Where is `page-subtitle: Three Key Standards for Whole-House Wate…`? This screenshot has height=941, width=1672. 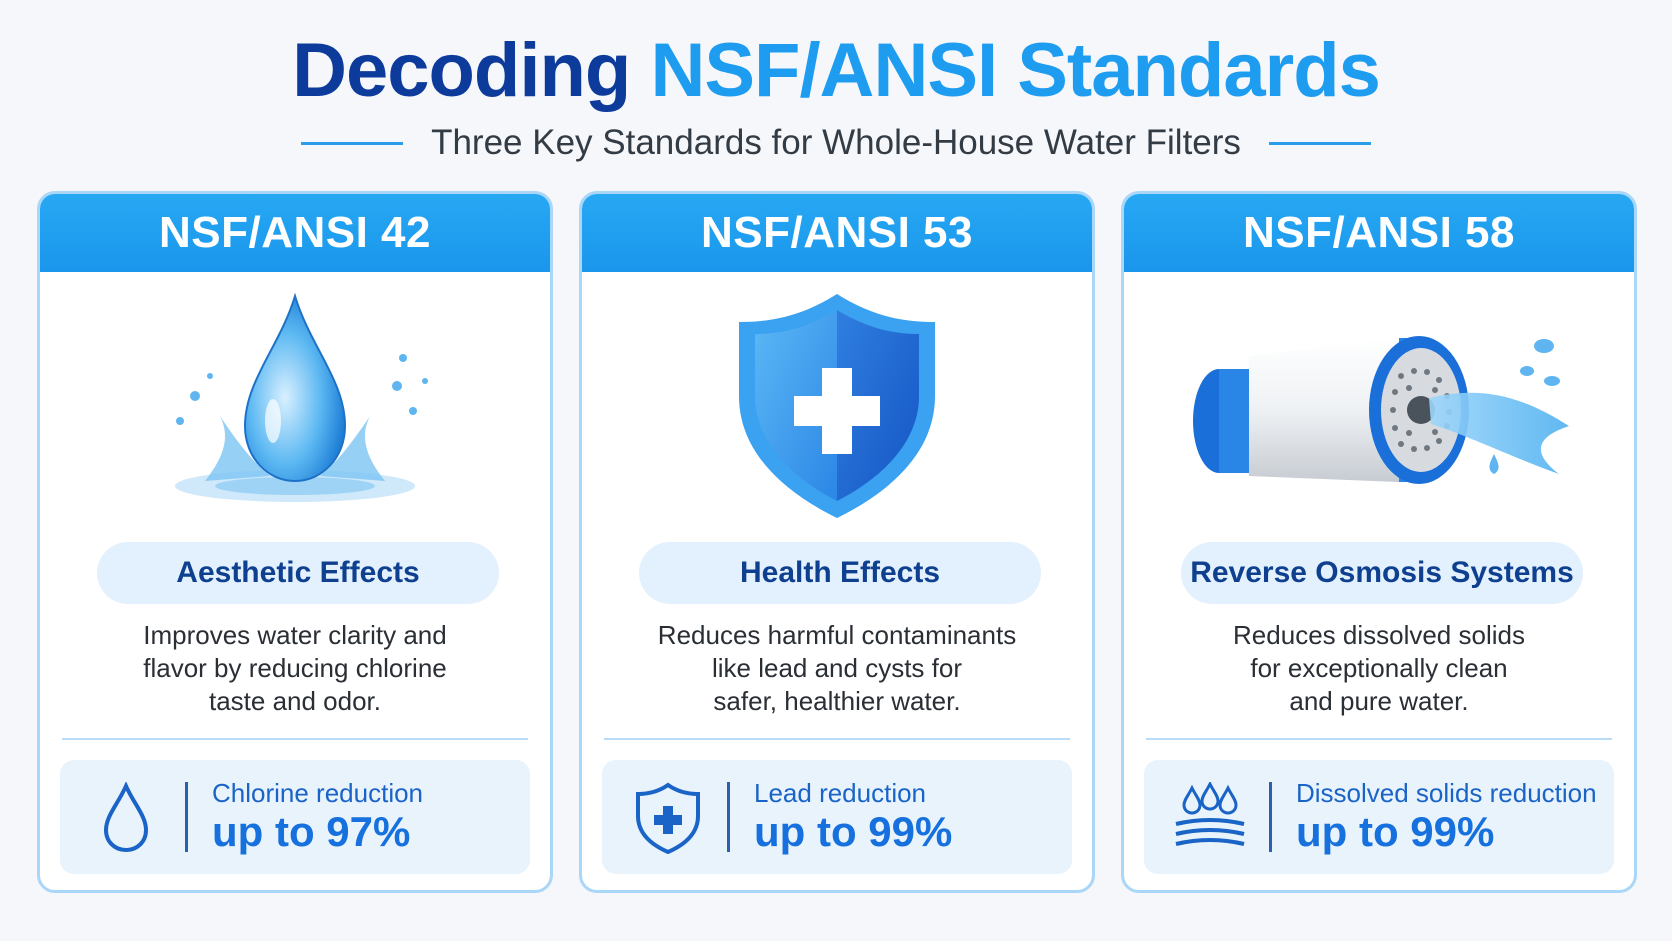 page-subtitle: Three Key Standards for Whole-House Wate… is located at coordinates (836, 142).